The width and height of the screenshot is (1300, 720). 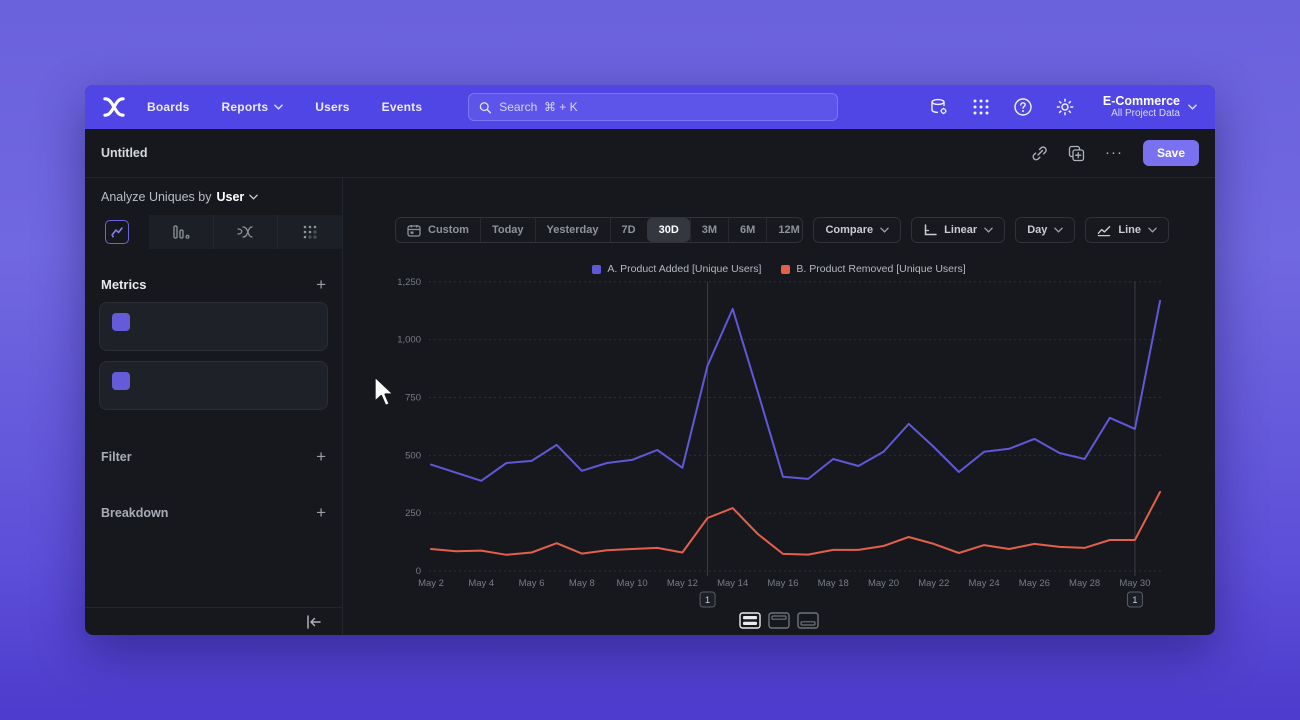 What do you see at coordinates (135, 513) in the screenshot?
I see `breakdown-header: Breakdown` at bounding box center [135, 513].